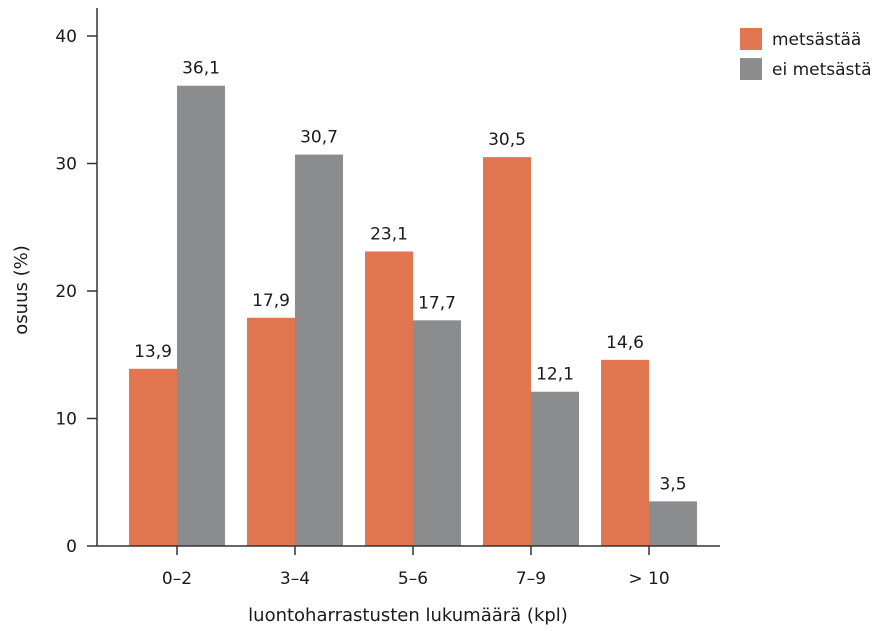 The width and height of the screenshot is (890, 631). I want to click on x-tick-label: 3–4, so click(295, 579).